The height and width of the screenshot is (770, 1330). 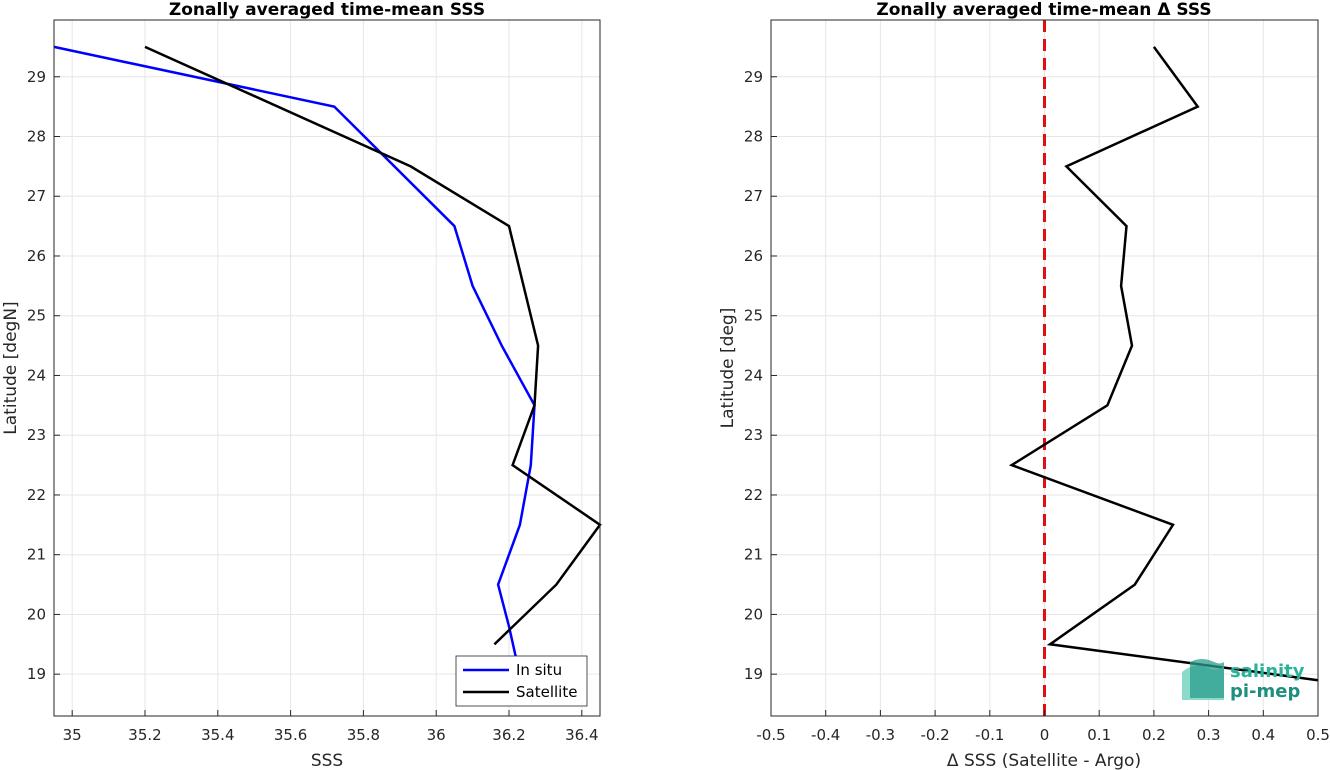 What do you see at coordinates (1267, 671) in the screenshot?
I see `logo-text-salinity: salinity` at bounding box center [1267, 671].